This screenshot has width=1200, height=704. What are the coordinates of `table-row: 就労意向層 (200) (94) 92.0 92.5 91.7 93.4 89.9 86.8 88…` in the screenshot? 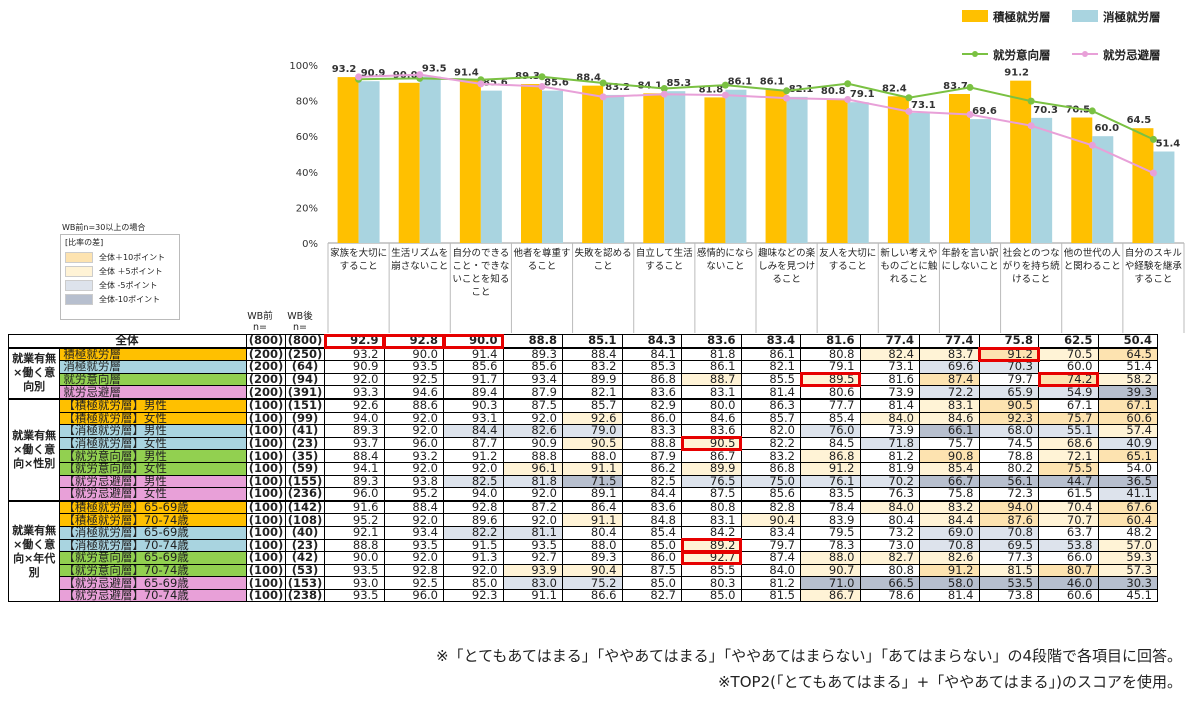 It's located at (583, 379).